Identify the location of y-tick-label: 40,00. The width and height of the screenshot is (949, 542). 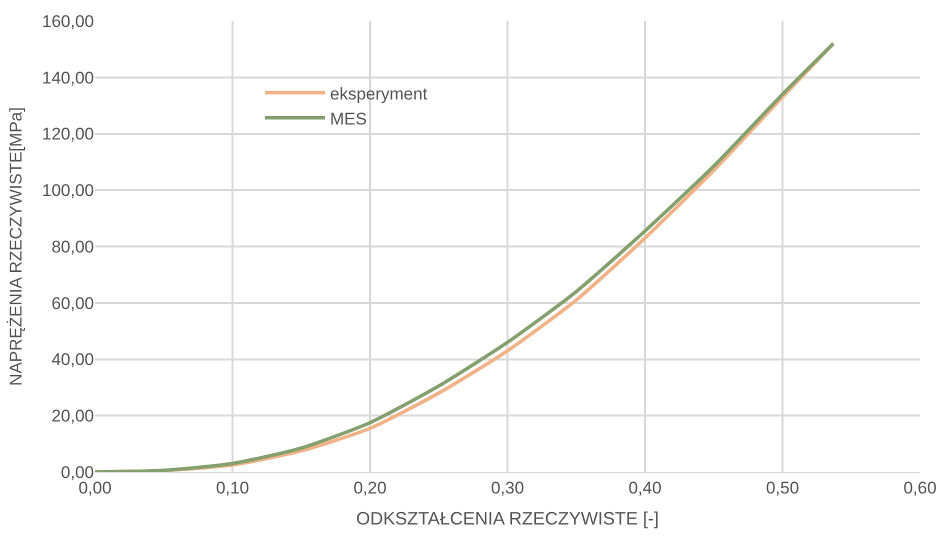
(72, 360).